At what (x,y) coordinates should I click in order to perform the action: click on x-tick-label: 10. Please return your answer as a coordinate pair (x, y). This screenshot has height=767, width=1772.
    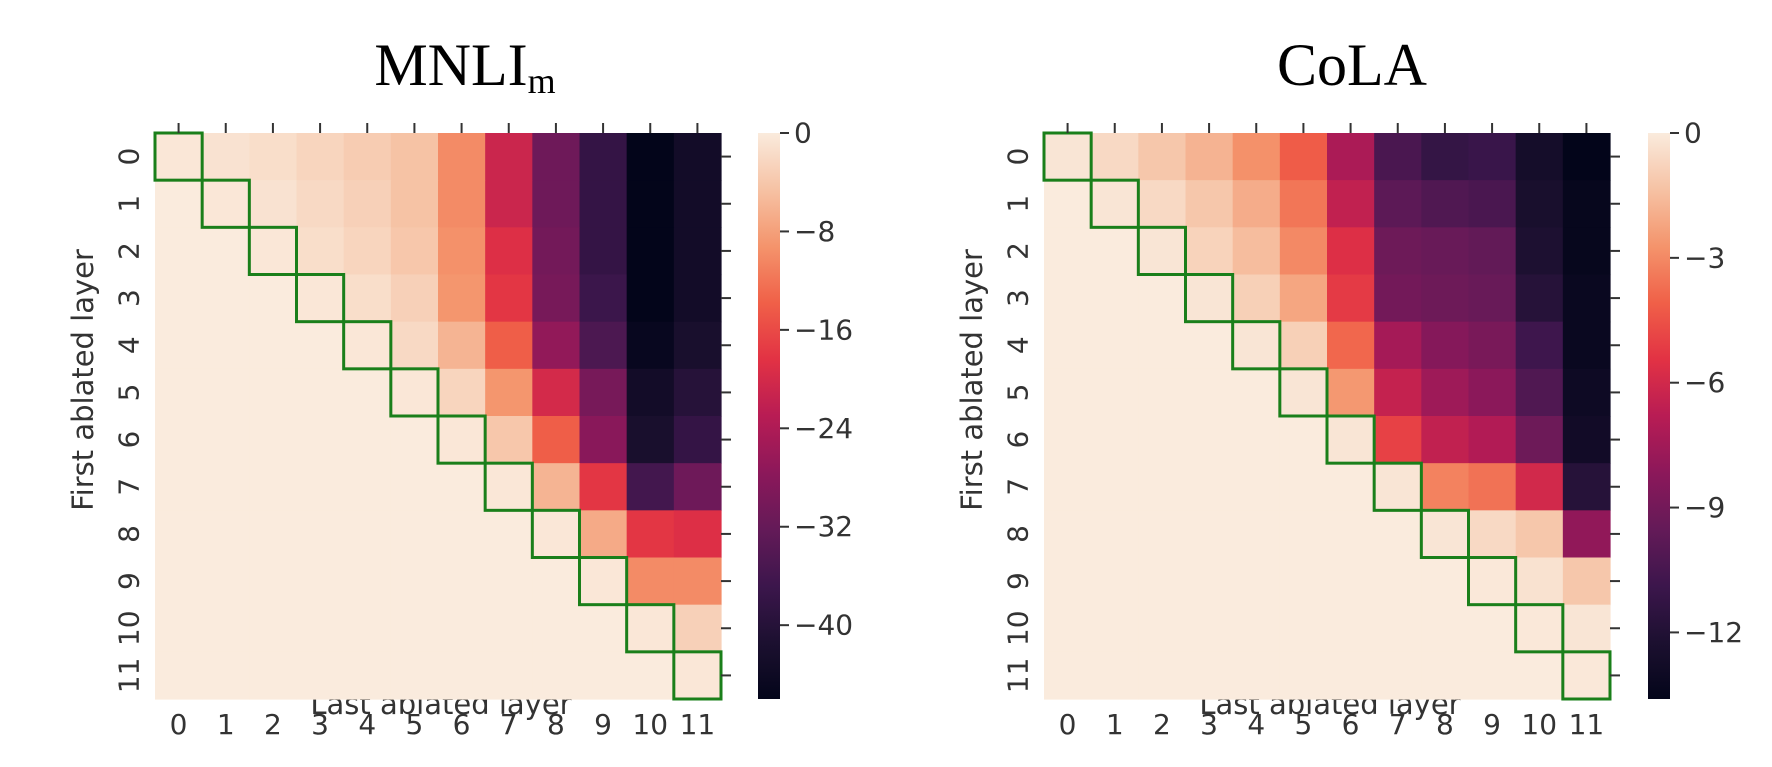
    Looking at the image, I should click on (650, 724).